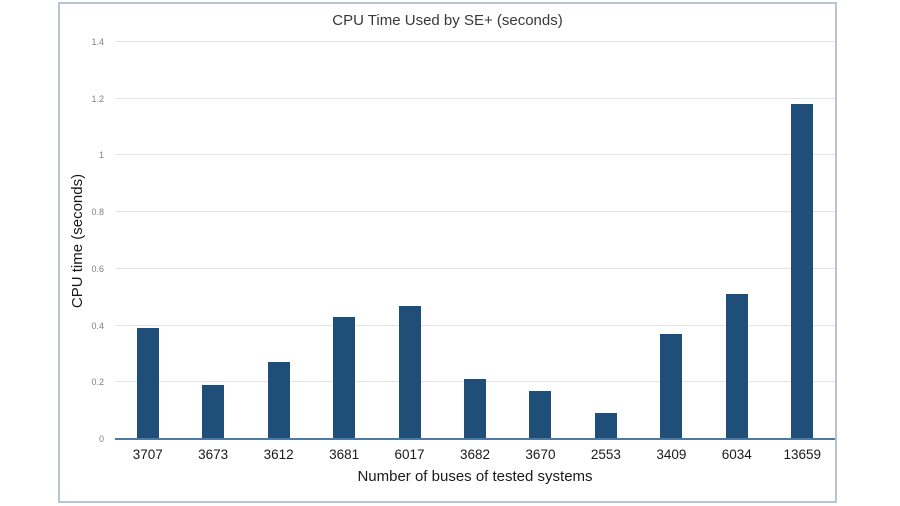  What do you see at coordinates (213, 454) in the screenshot?
I see `x-tick-label: 3673` at bounding box center [213, 454].